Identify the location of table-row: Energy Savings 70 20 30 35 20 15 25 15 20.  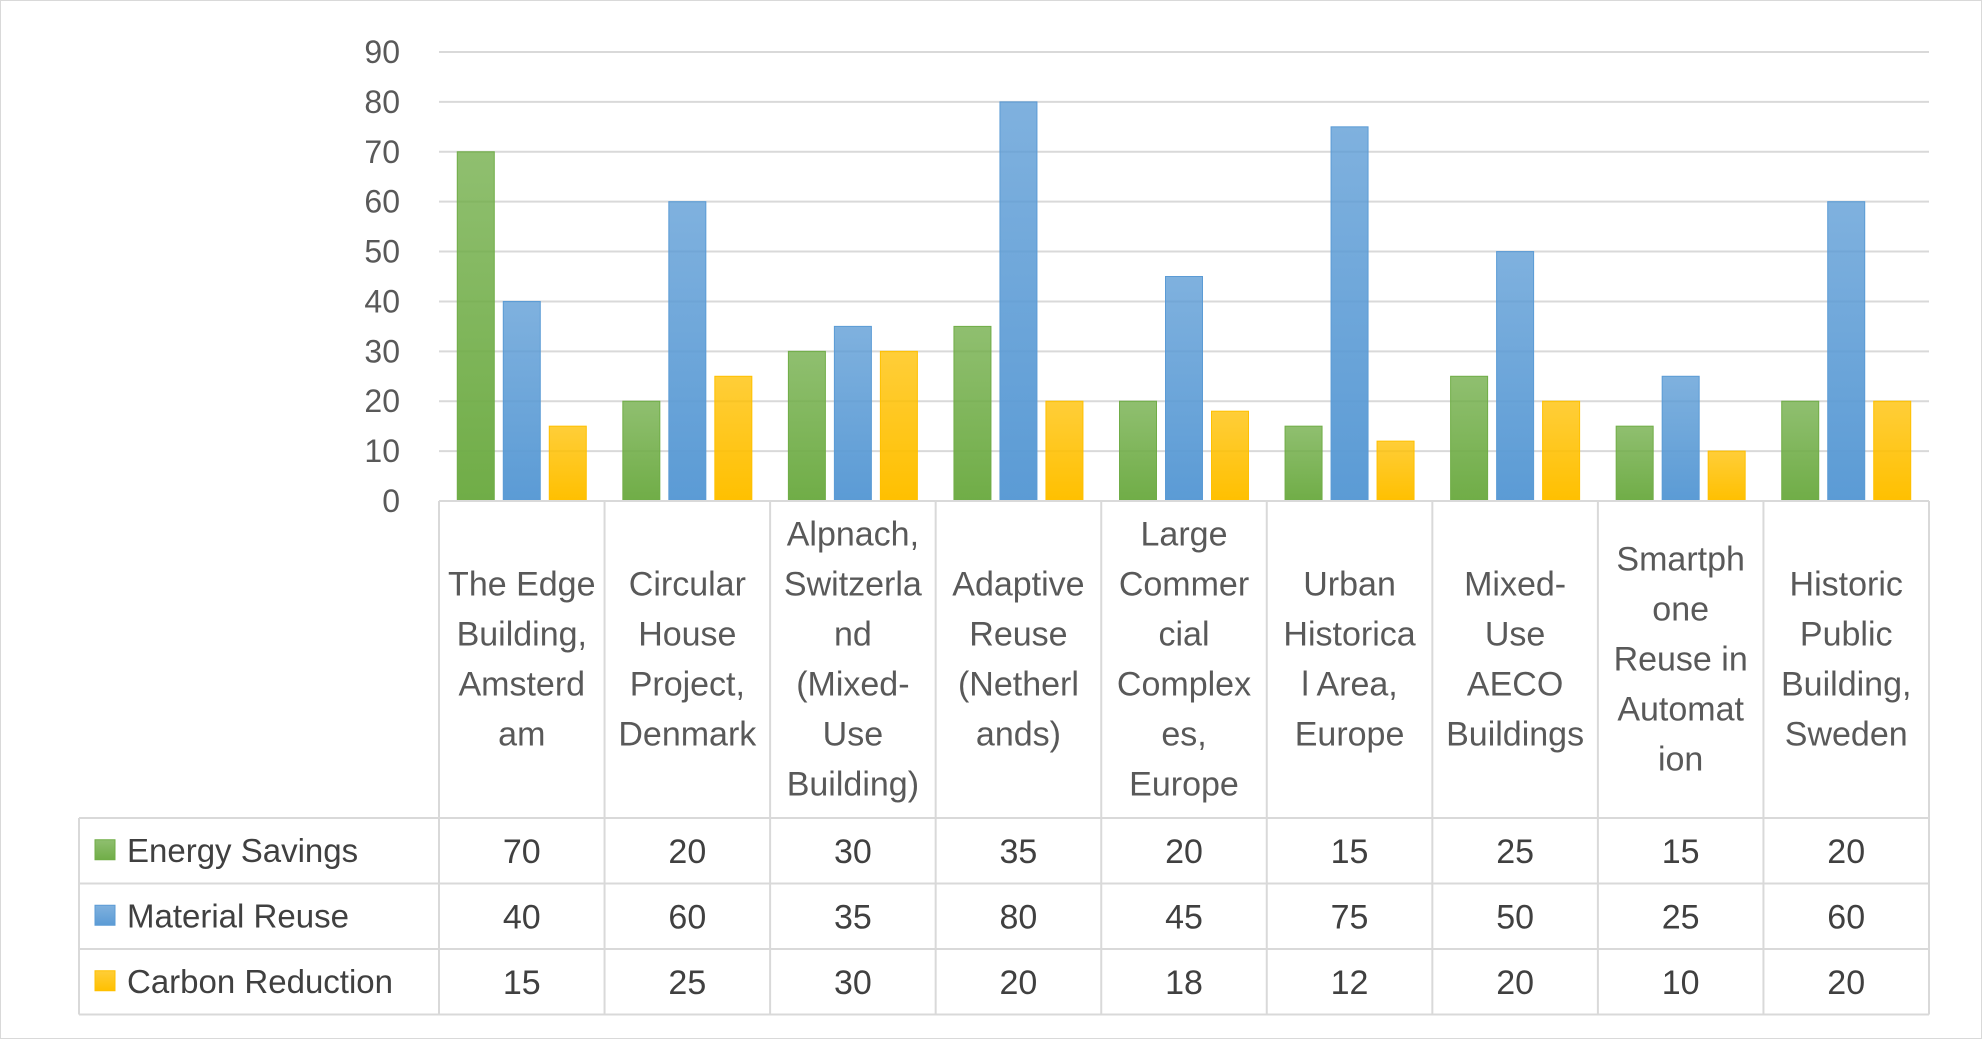
(979, 851).